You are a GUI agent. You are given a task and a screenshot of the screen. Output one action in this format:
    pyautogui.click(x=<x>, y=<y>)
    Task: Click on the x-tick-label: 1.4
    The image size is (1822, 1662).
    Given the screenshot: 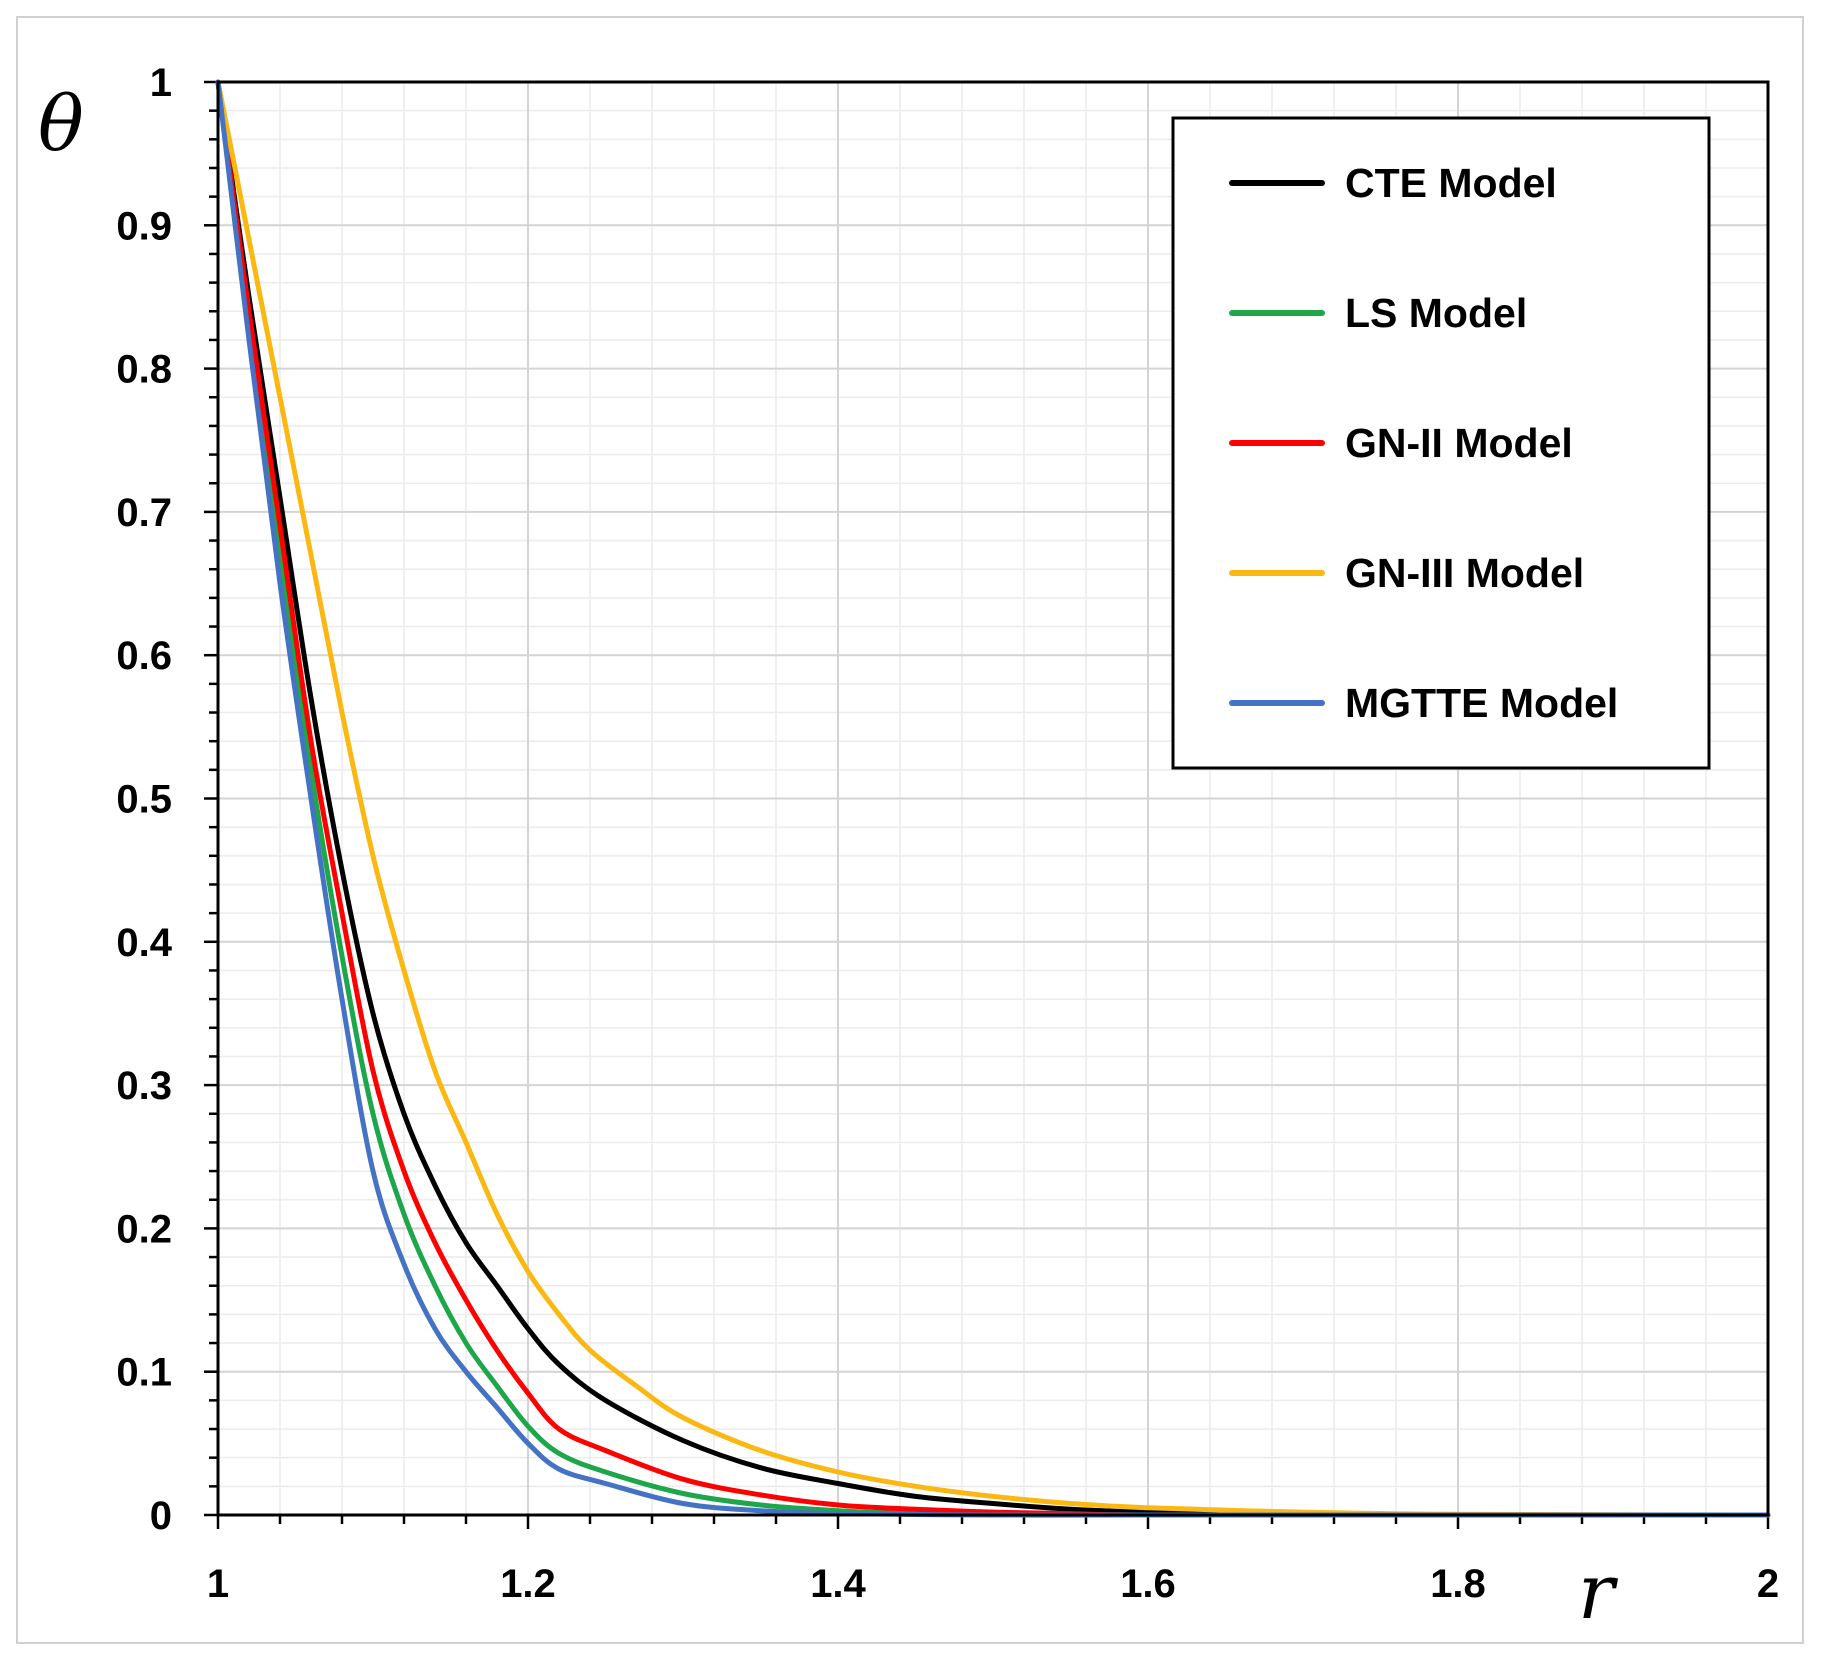 What is the action you would take?
    pyautogui.click(x=838, y=1584)
    